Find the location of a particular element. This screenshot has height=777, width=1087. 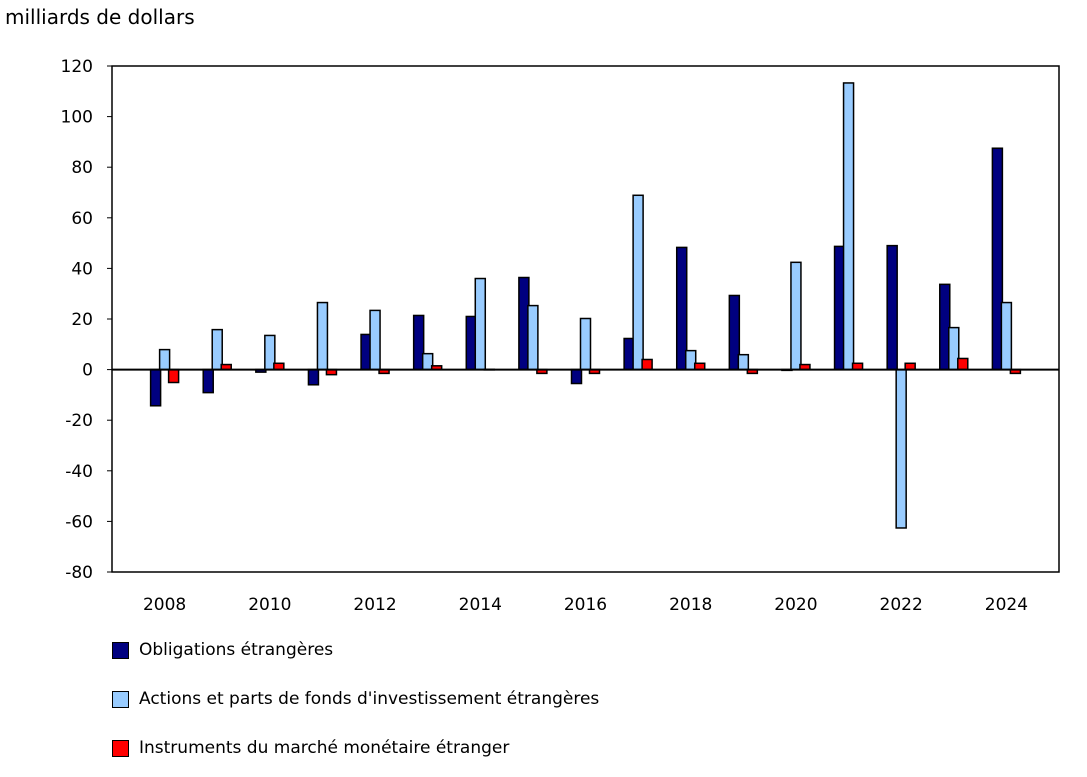

y-tick-label: -80 is located at coordinates (79, 573).